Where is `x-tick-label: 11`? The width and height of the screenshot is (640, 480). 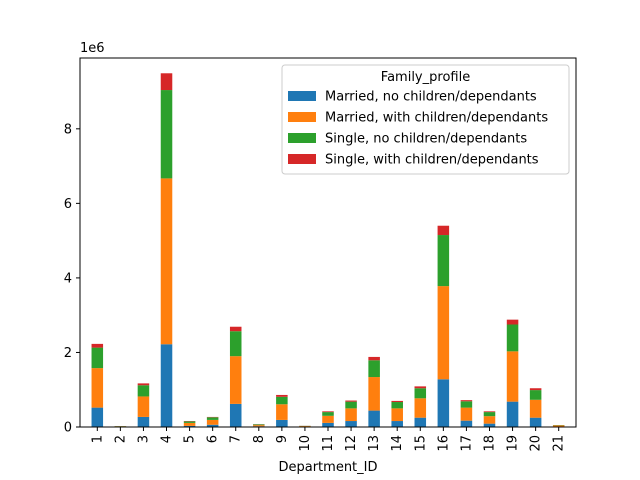
x-tick-label: 11 is located at coordinates (328, 443).